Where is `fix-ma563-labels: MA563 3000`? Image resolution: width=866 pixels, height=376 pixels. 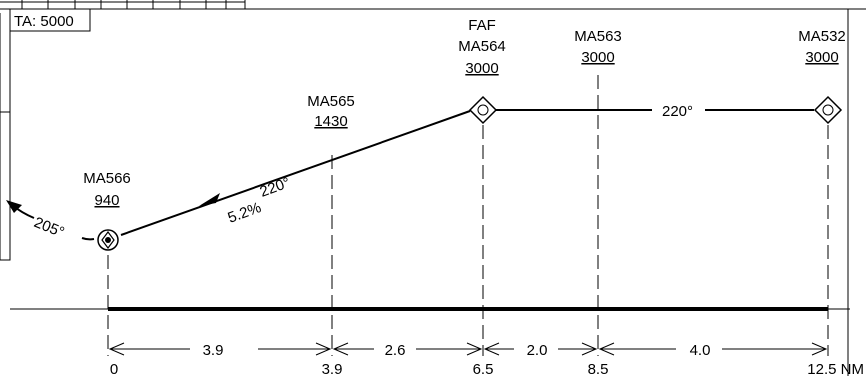
fix-ma563-labels: MA563 3000 is located at coordinates (598, 47).